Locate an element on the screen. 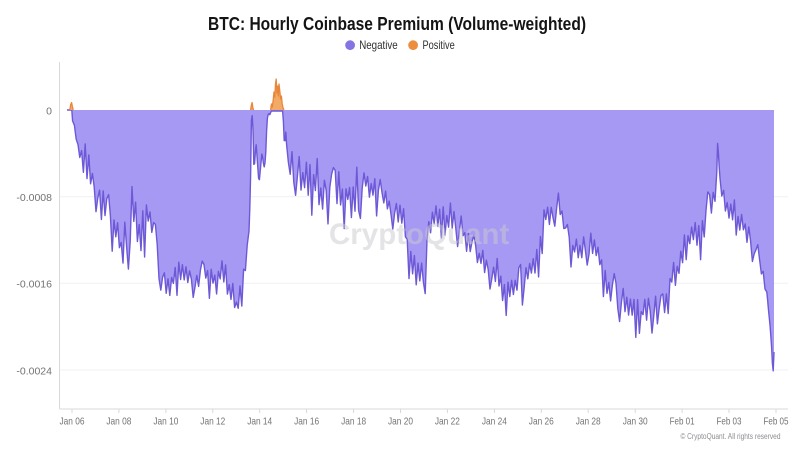 Image resolution: width=800 pixels, height=450 pixels. svg-text: CryptoQuant is located at coordinates (419, 234).